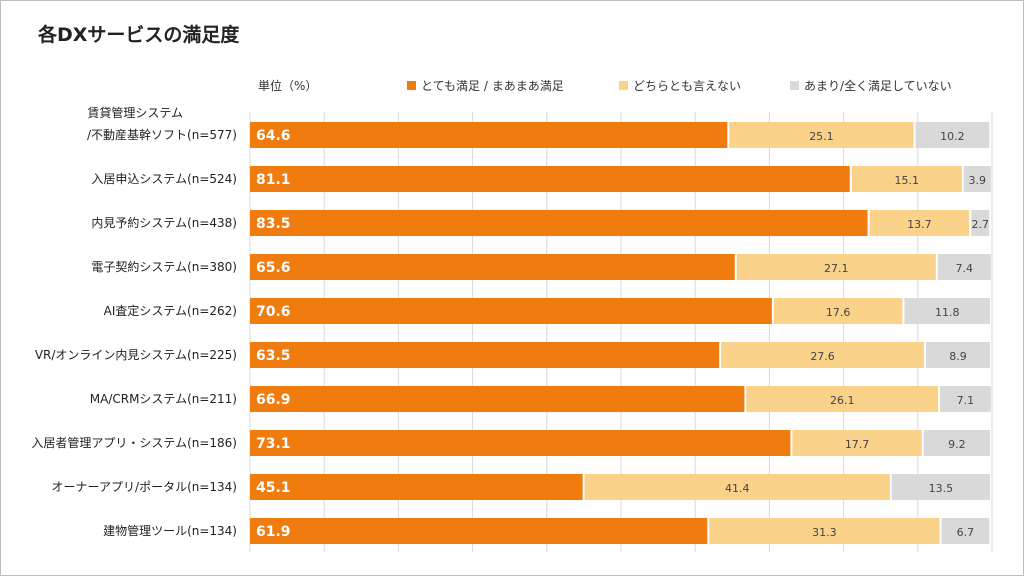  I want to click on category-label-line: /不動産基幹ソフト(n=577), so click(162, 134).